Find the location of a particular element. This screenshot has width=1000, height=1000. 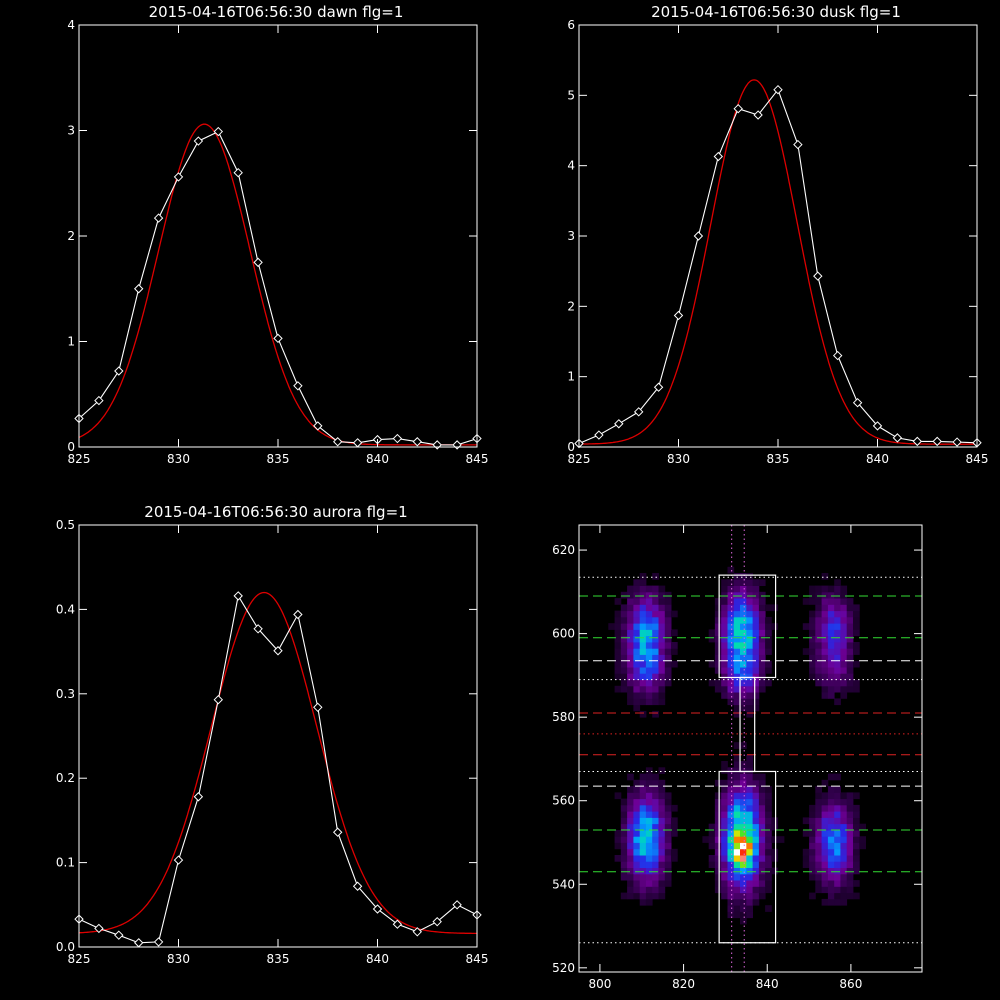

image-ytick-label: 520 is located at coordinates (563, 968).